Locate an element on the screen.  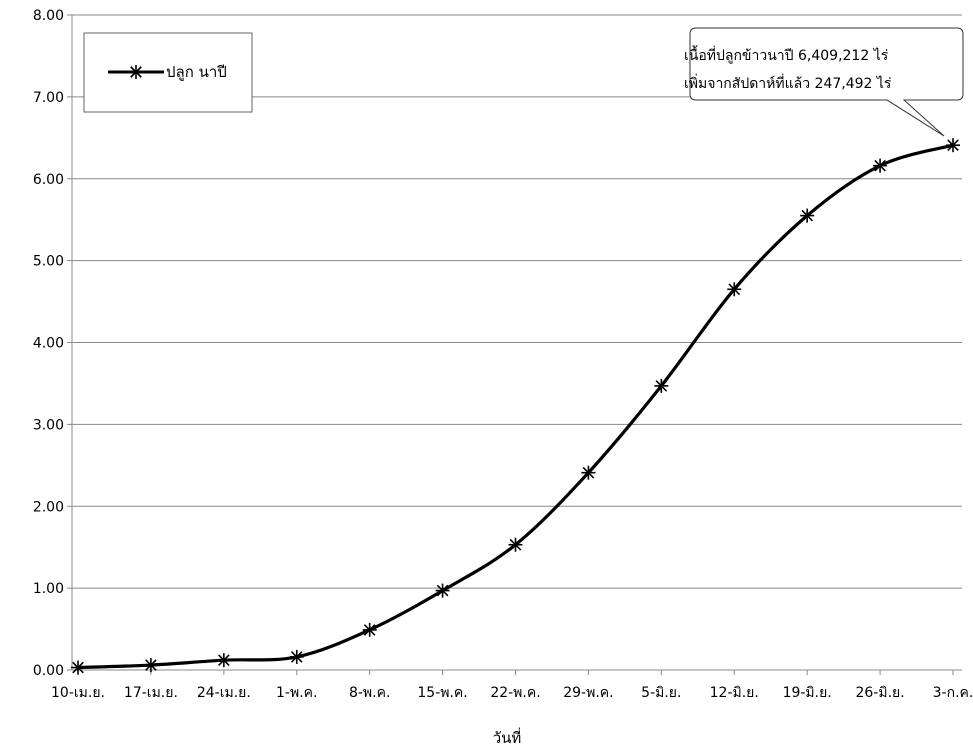
x-tick-label: 19-มิ.ย. is located at coordinates (807, 693).